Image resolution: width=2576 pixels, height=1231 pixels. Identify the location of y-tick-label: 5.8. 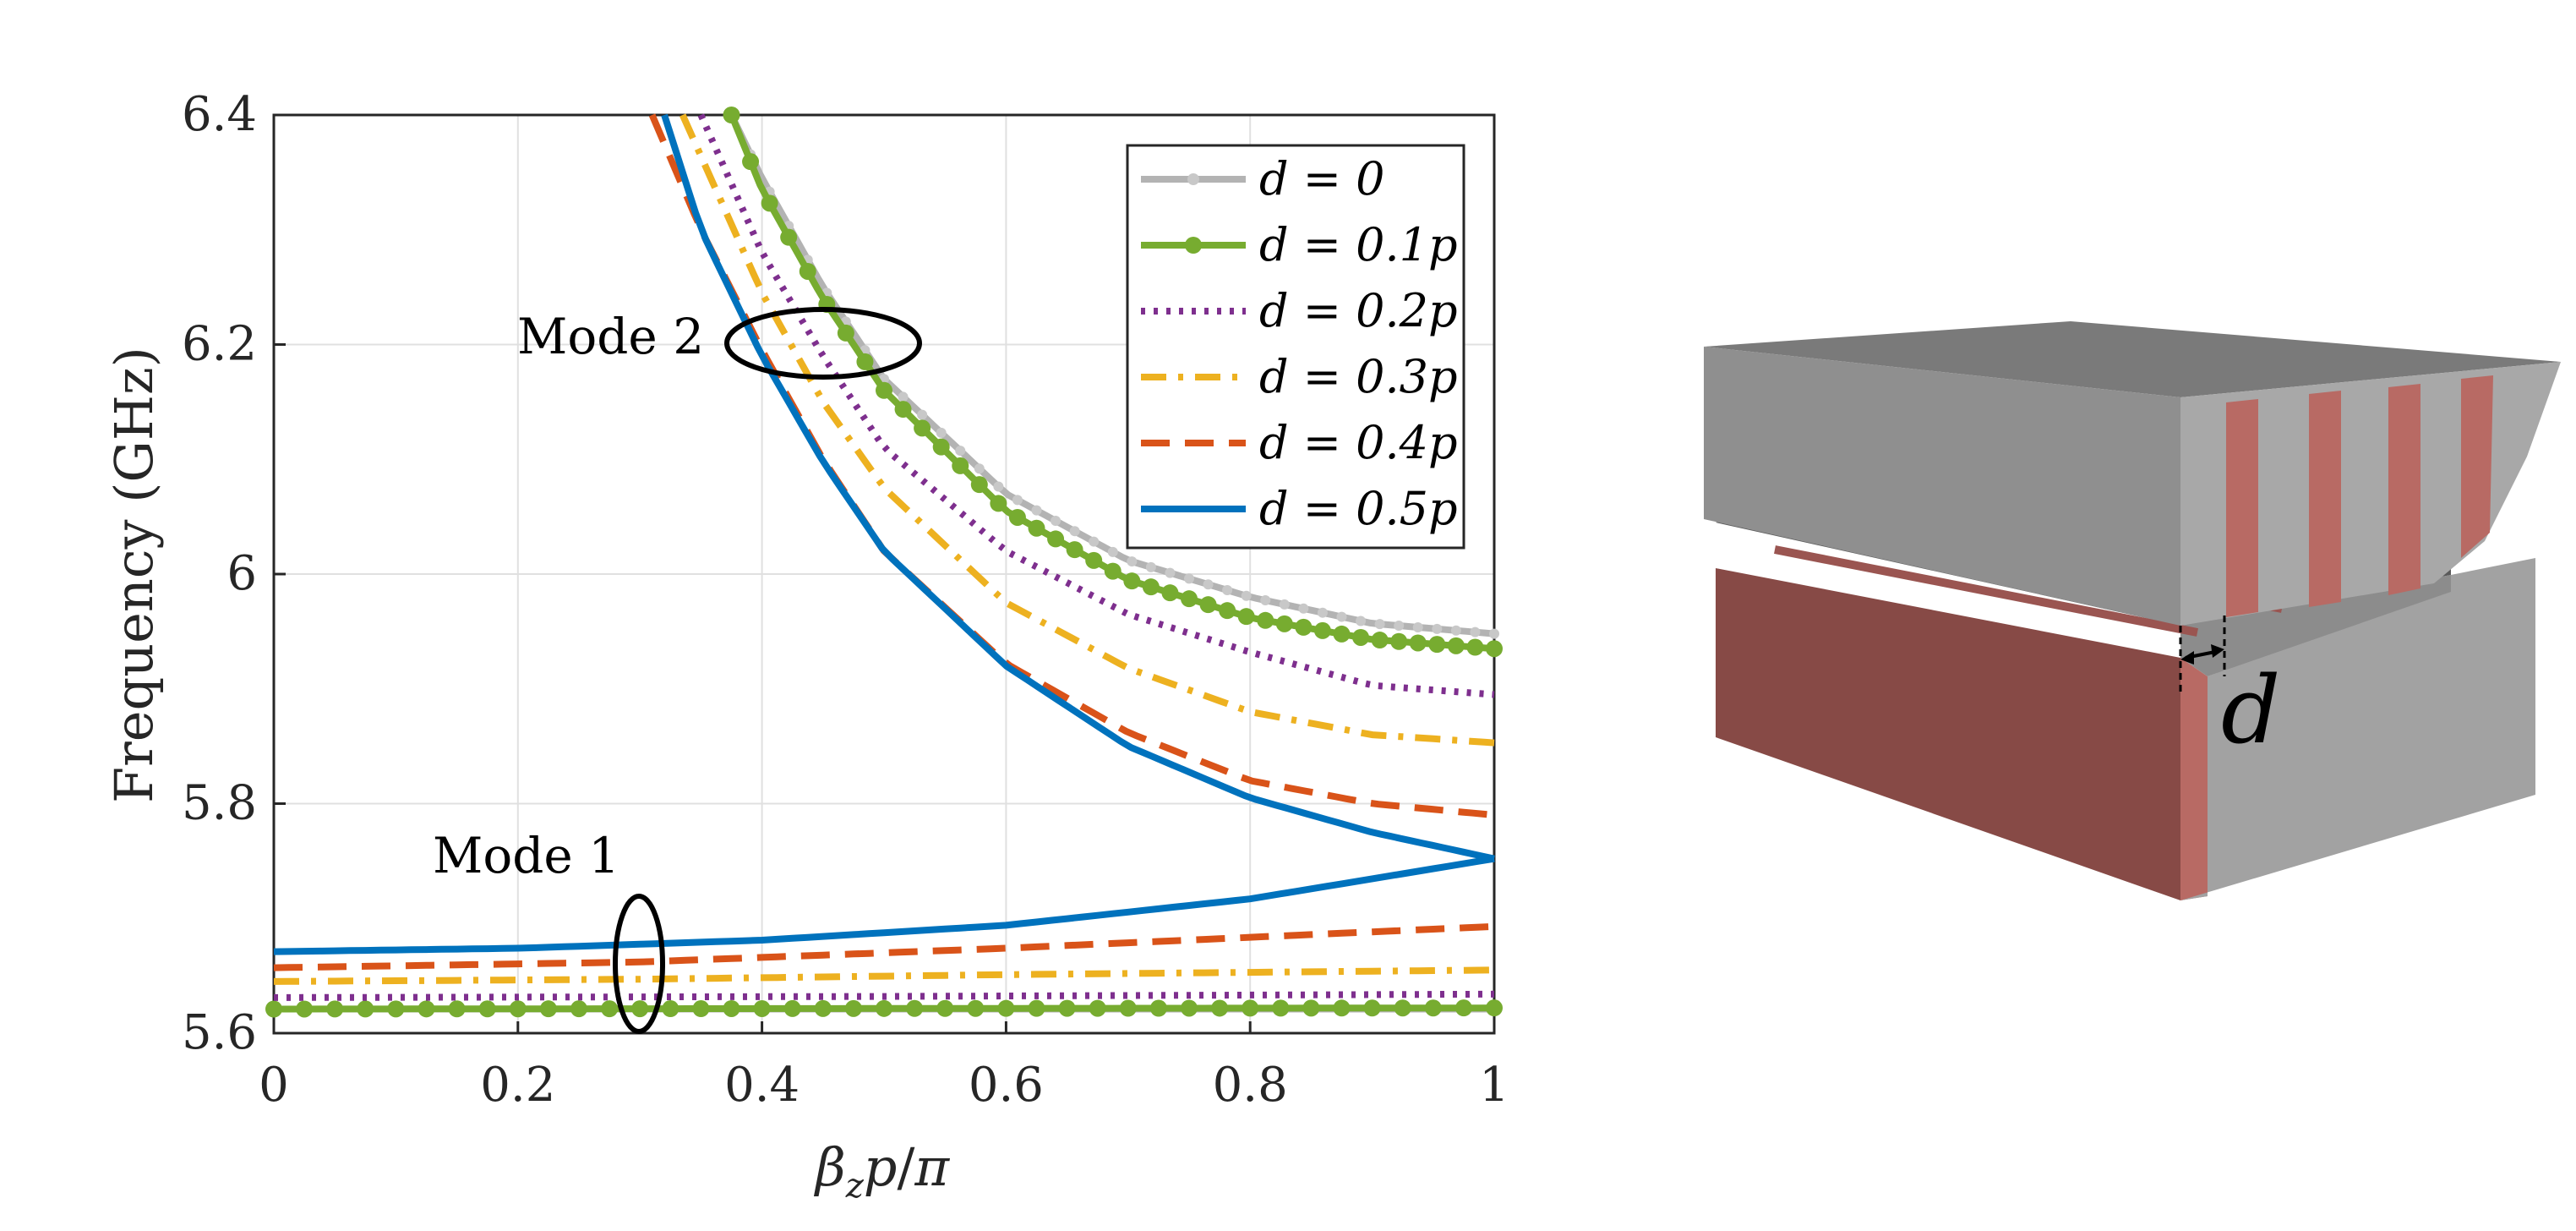
(219, 803).